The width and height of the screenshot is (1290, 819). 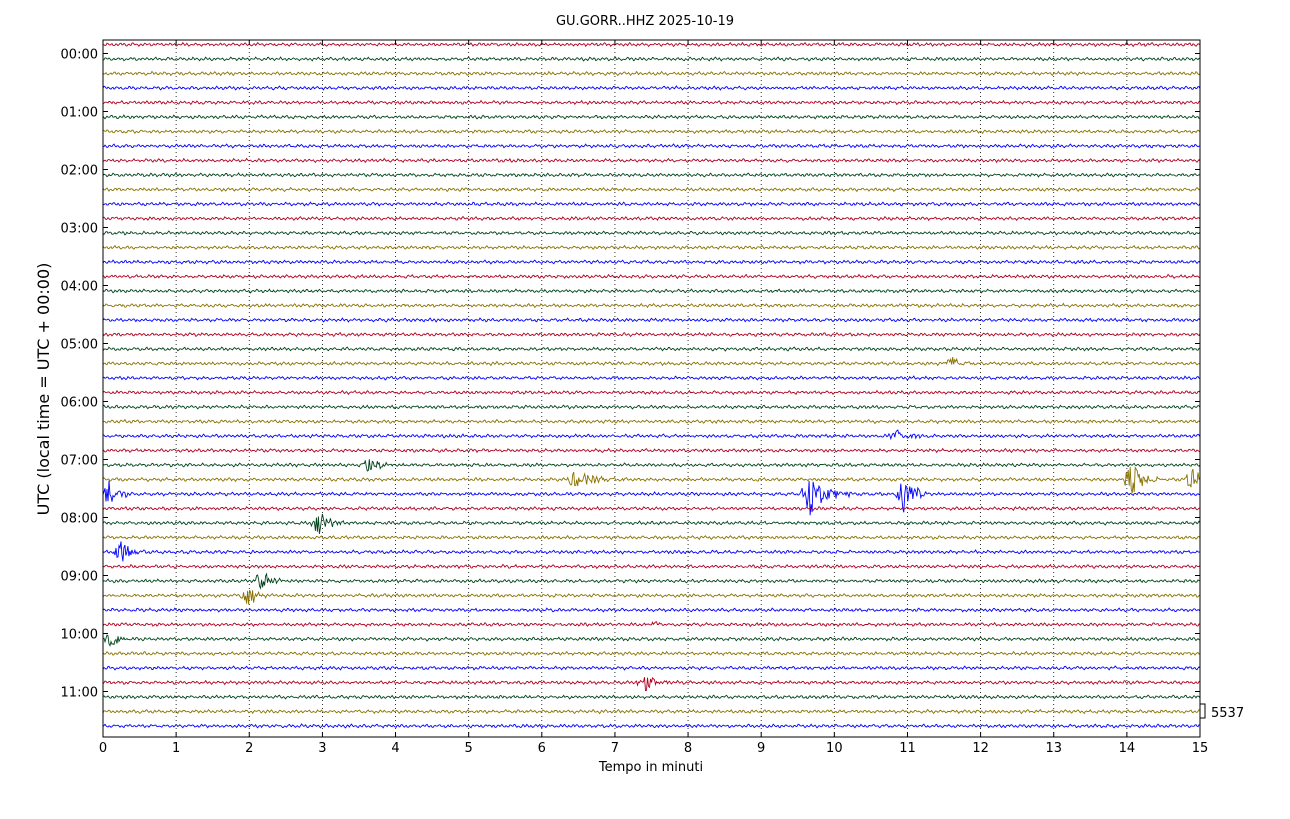 What do you see at coordinates (542, 748) in the screenshot?
I see `x-tick-label: 6` at bounding box center [542, 748].